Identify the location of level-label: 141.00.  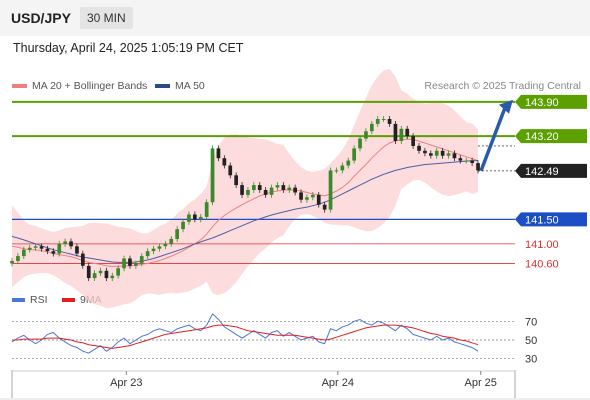
(542, 245).